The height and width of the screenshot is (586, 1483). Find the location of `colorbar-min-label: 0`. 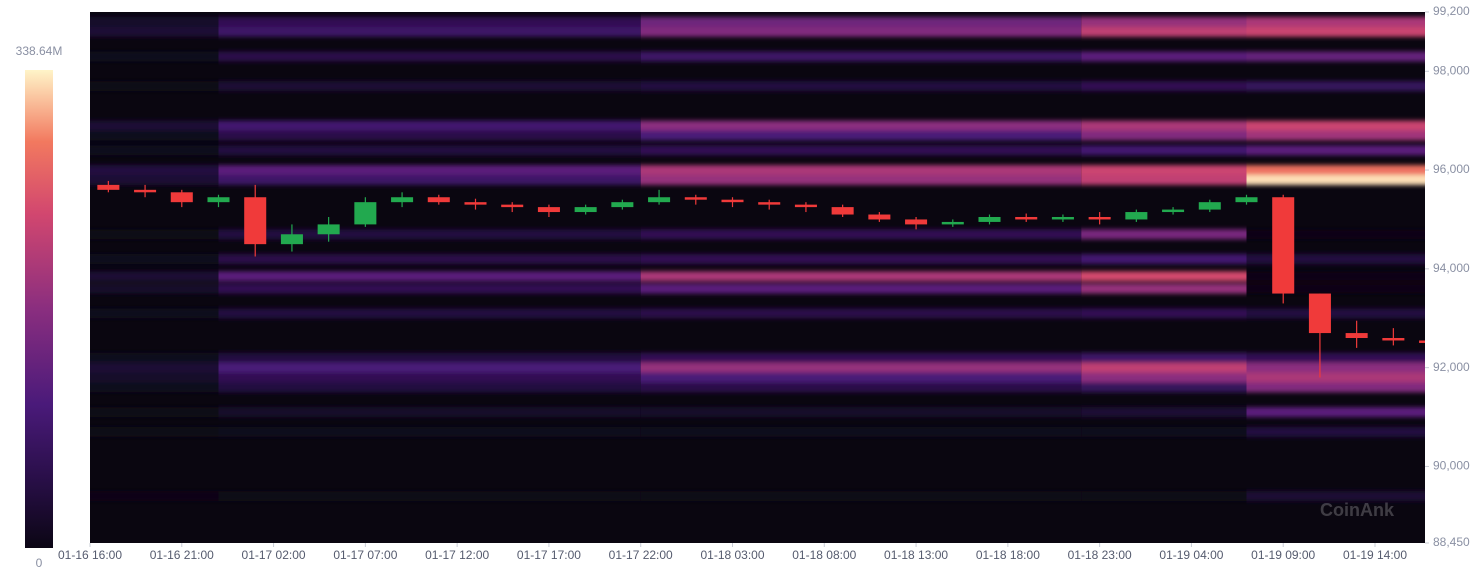

colorbar-min-label: 0 is located at coordinates (39, 563).